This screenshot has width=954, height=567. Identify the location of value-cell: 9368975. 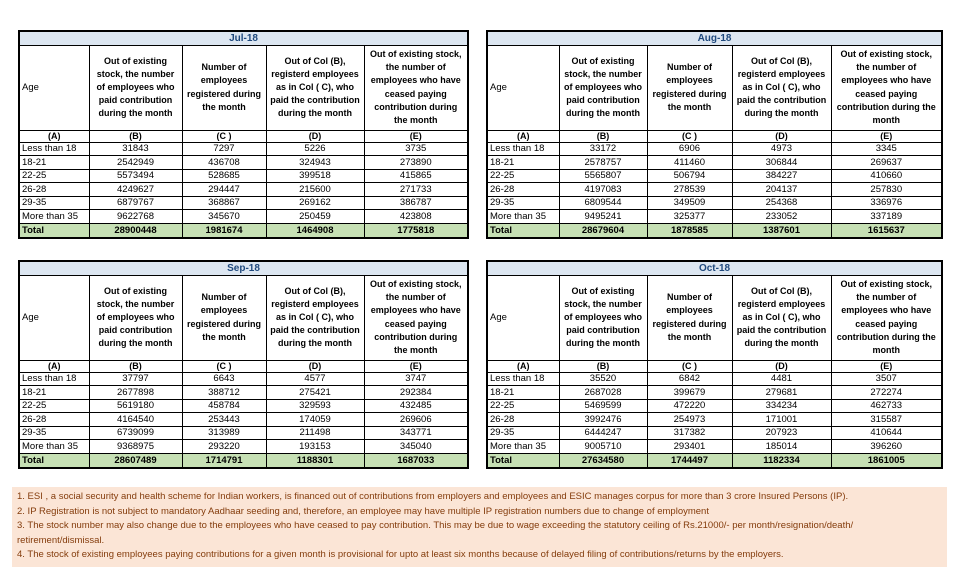
(135, 446).